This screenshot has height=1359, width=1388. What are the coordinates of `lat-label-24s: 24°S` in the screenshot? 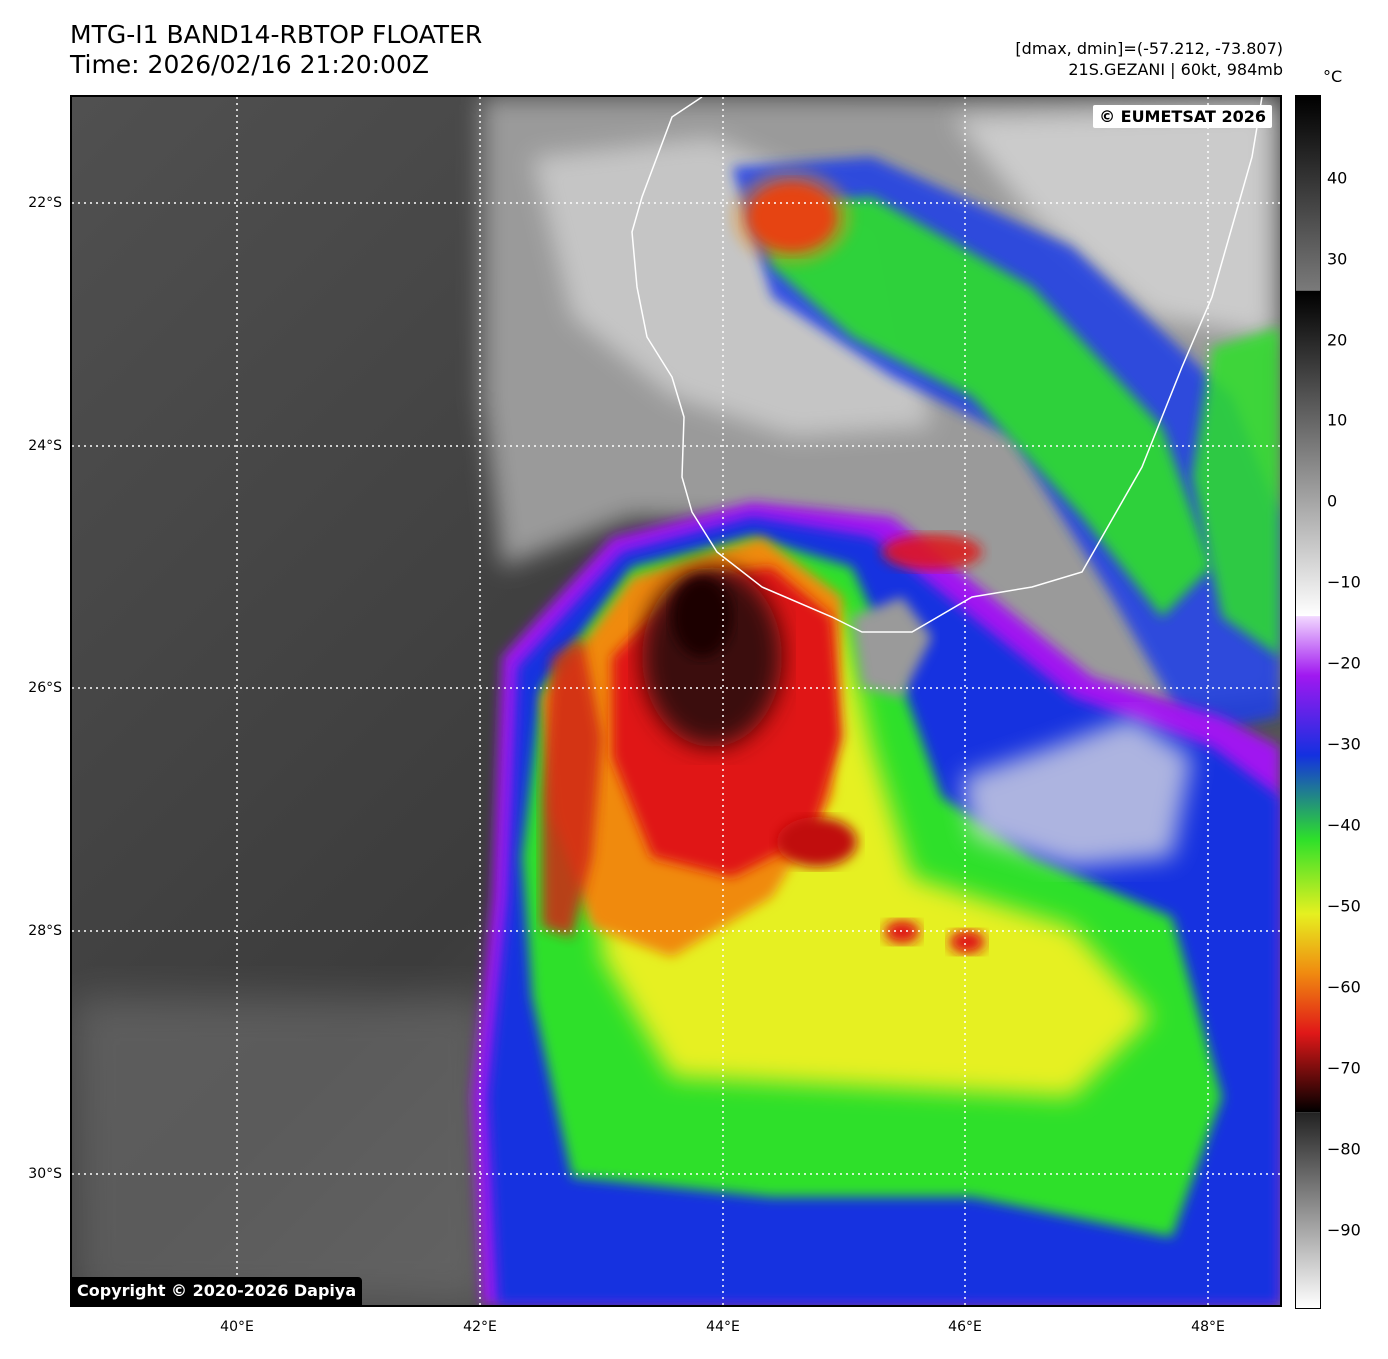 It's located at (45, 446).